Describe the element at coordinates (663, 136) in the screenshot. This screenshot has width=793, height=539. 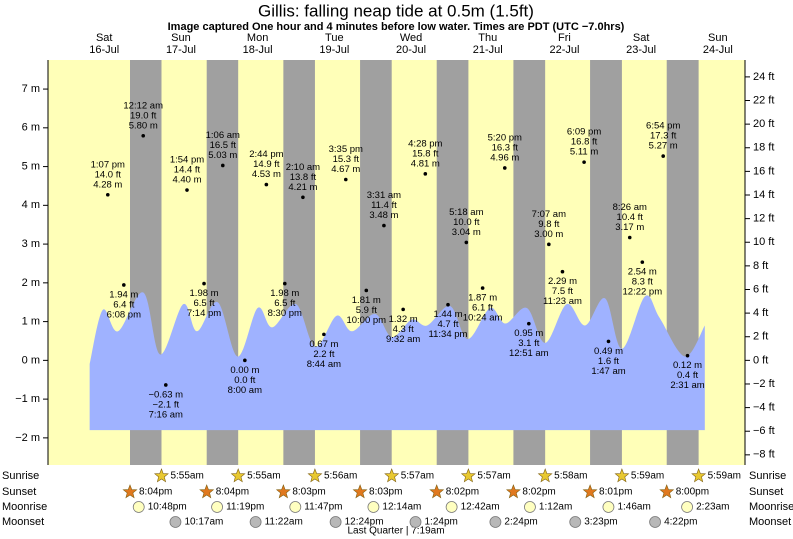
I see `tide-feet: 17.3 ft` at that location.